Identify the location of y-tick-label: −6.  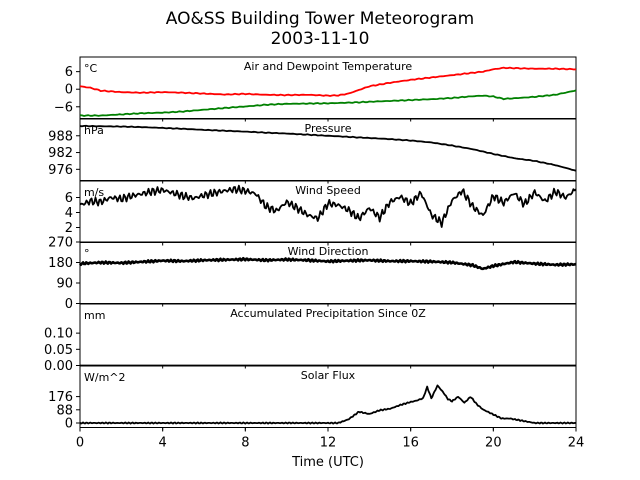
(63, 107).